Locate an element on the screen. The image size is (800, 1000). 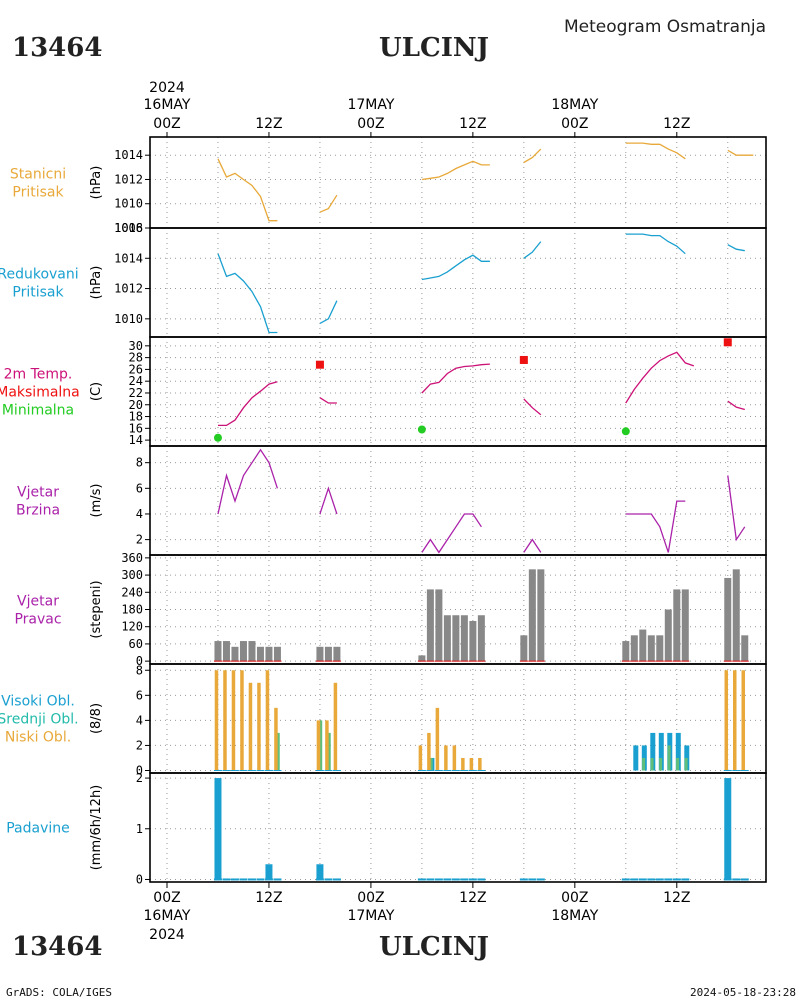
y-tick-label: 18 is located at coordinates (136, 417).